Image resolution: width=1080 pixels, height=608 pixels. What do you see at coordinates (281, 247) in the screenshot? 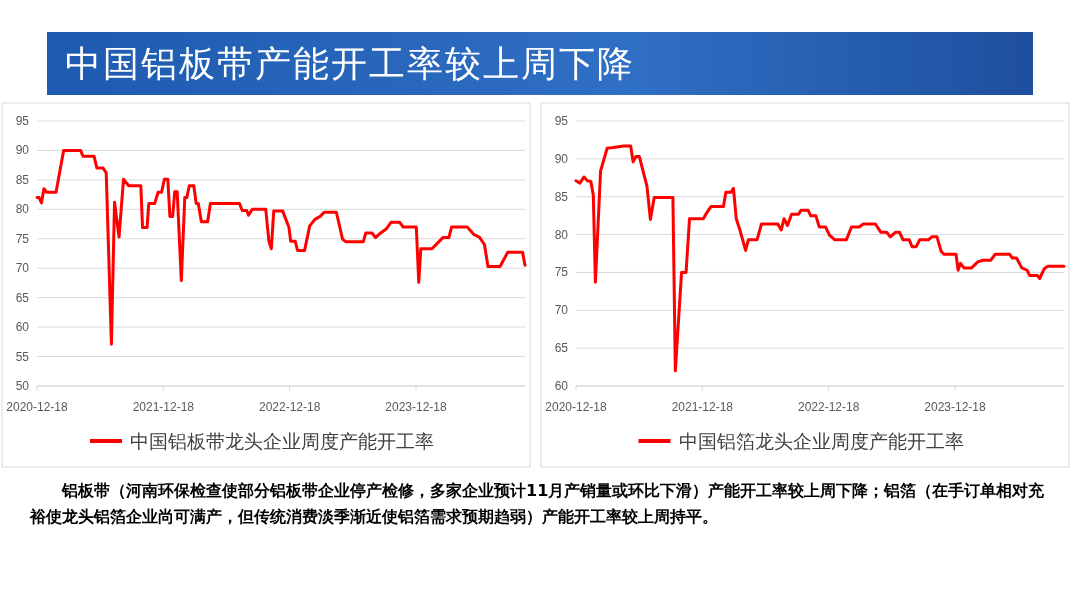
I see `line-series` at bounding box center [281, 247].